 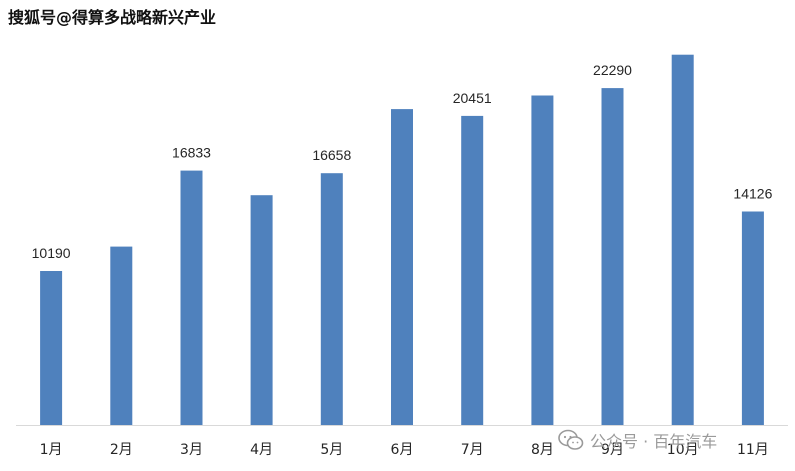 What do you see at coordinates (261, 450) in the screenshot?
I see `x-tick-label-4: 4月` at bounding box center [261, 450].